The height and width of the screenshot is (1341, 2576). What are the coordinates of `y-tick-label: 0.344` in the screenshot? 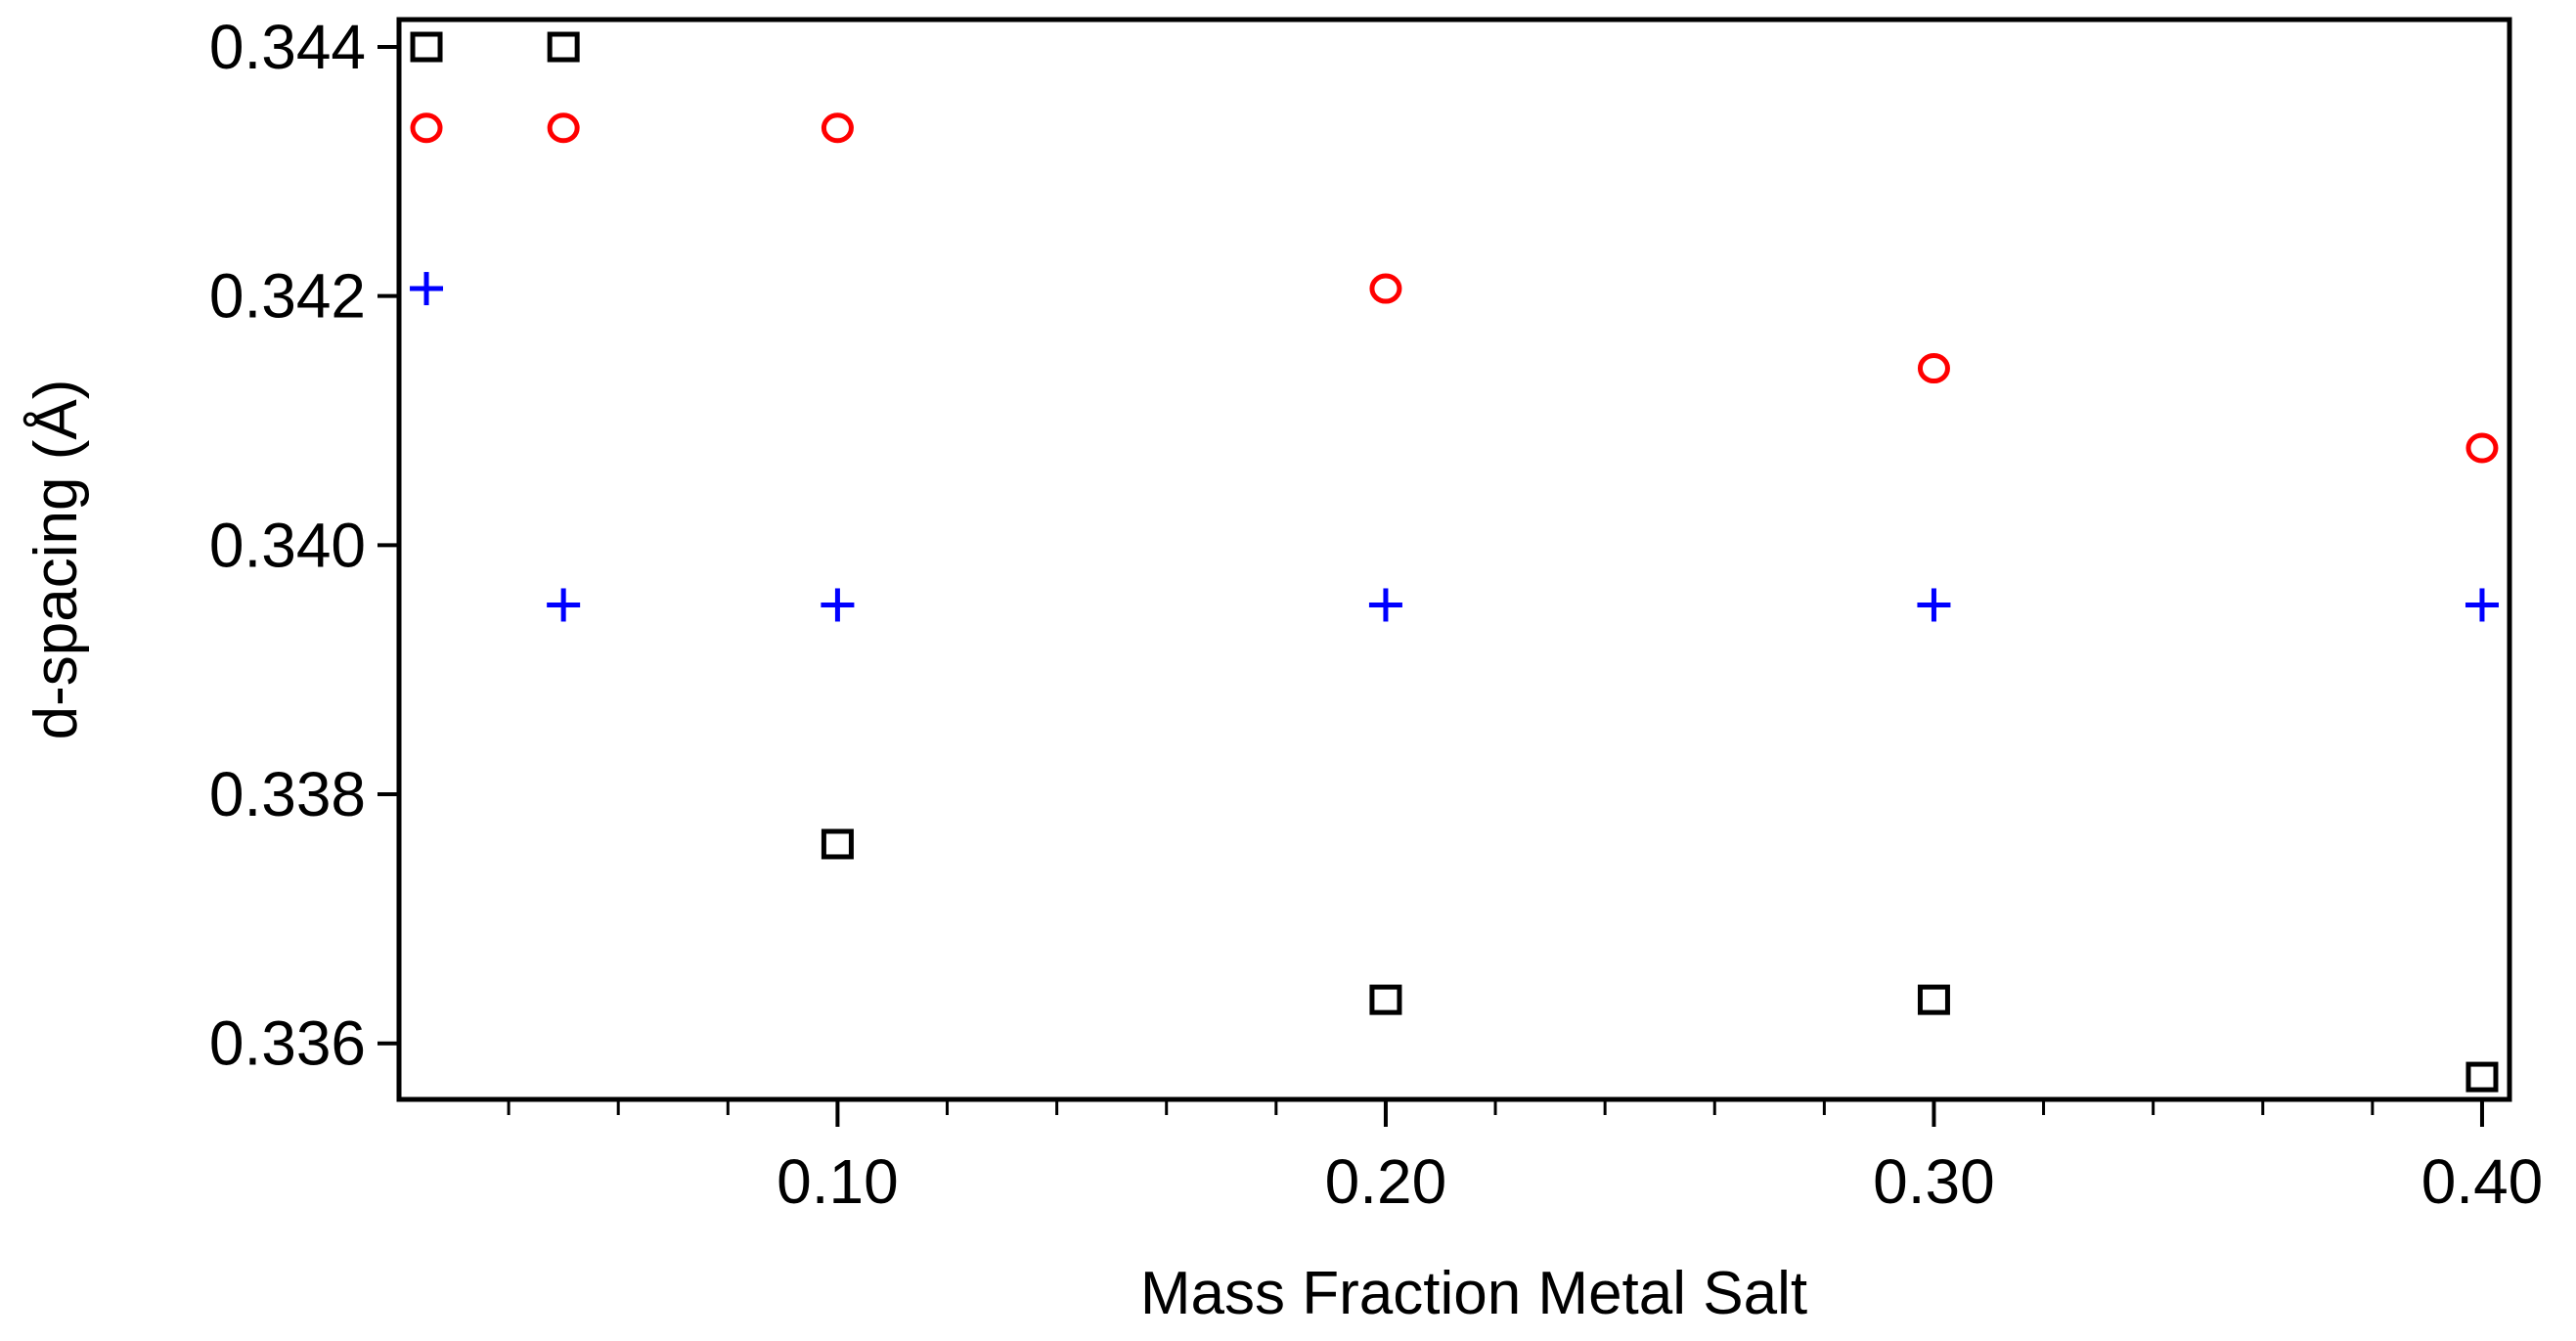 It's located at (288, 47).